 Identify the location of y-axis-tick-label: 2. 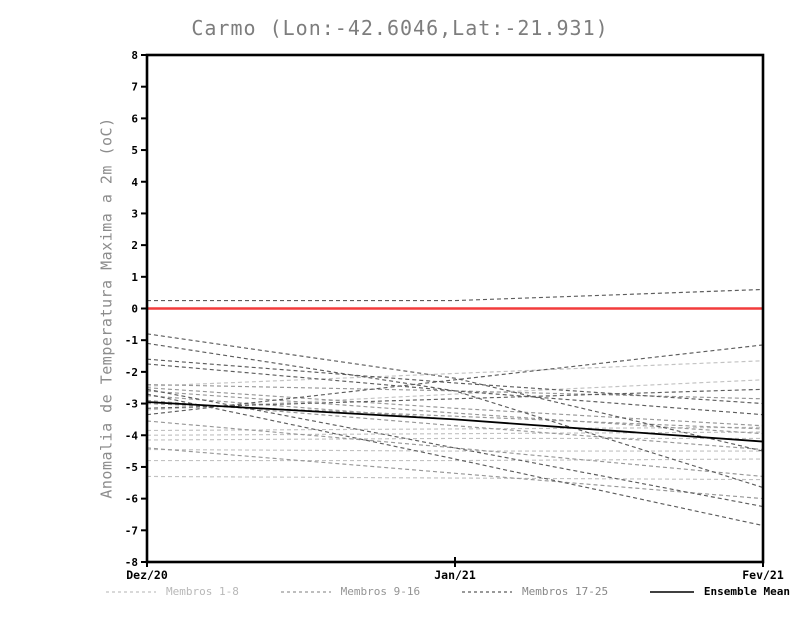
(134, 245).